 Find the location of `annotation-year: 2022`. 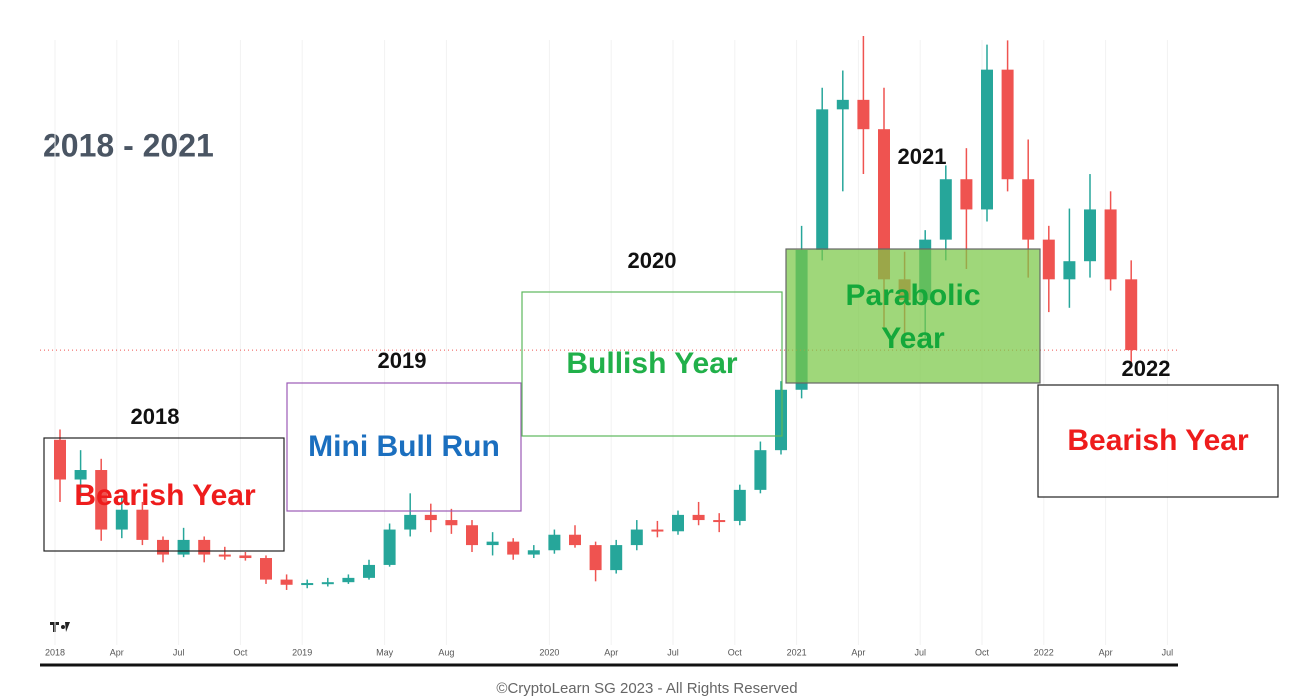

annotation-year: 2022 is located at coordinates (1146, 368).